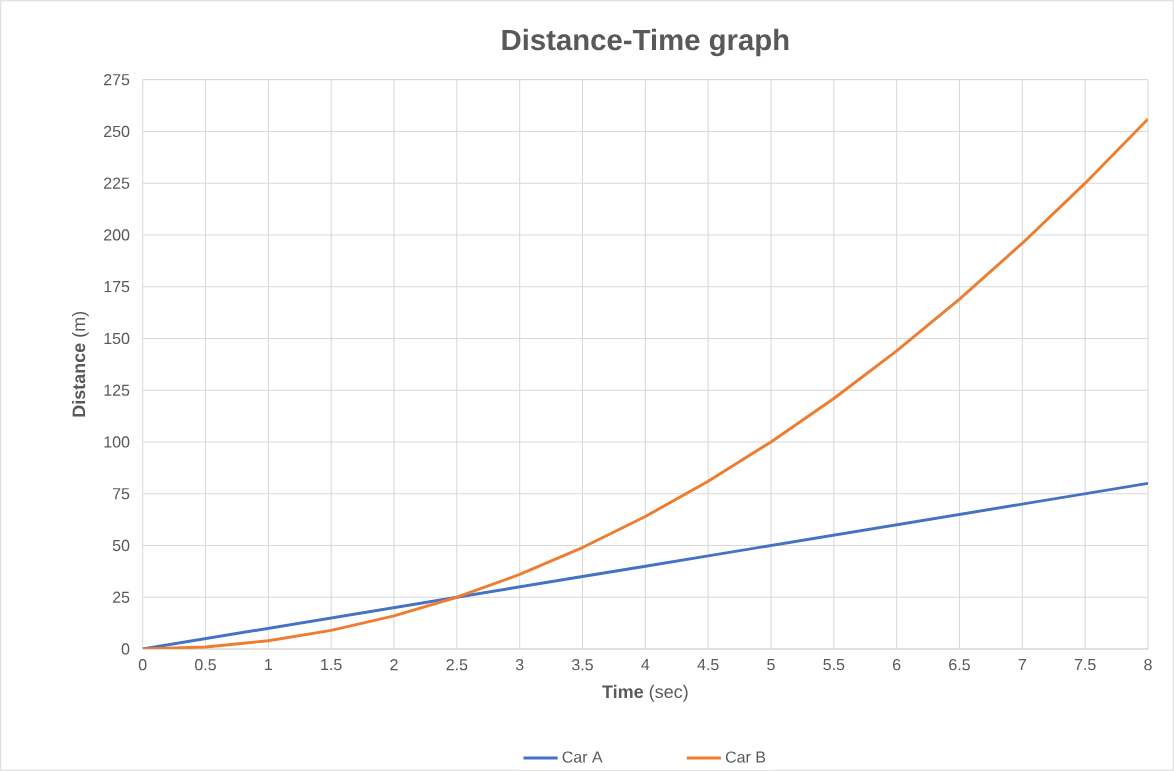  What do you see at coordinates (959, 665) in the screenshot?
I see `x-tick-label: 6.5` at bounding box center [959, 665].